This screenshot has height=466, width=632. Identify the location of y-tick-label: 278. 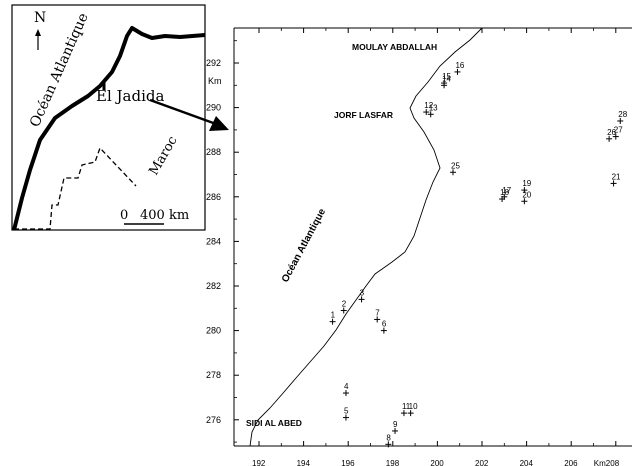
(213, 375).